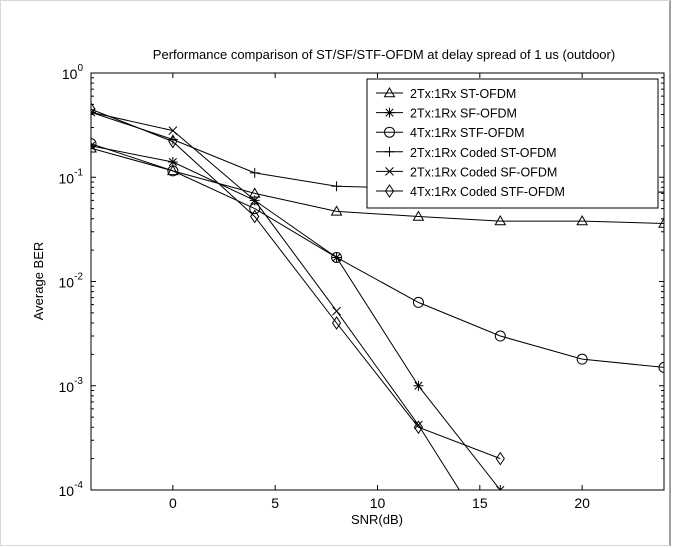 The width and height of the screenshot is (673, 548). I want to click on legend-item: 4Tx:1Rx Coded STF-OFDM, so click(470, 191).